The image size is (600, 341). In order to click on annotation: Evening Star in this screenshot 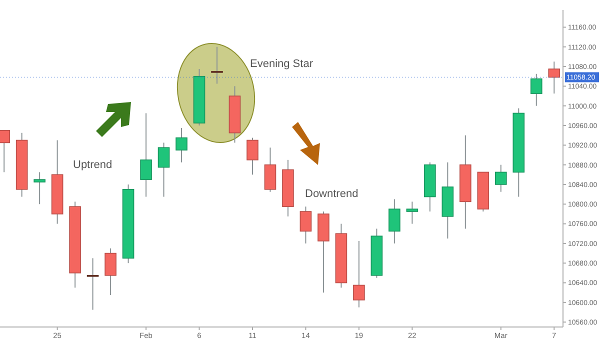, I will do `click(282, 64)`.